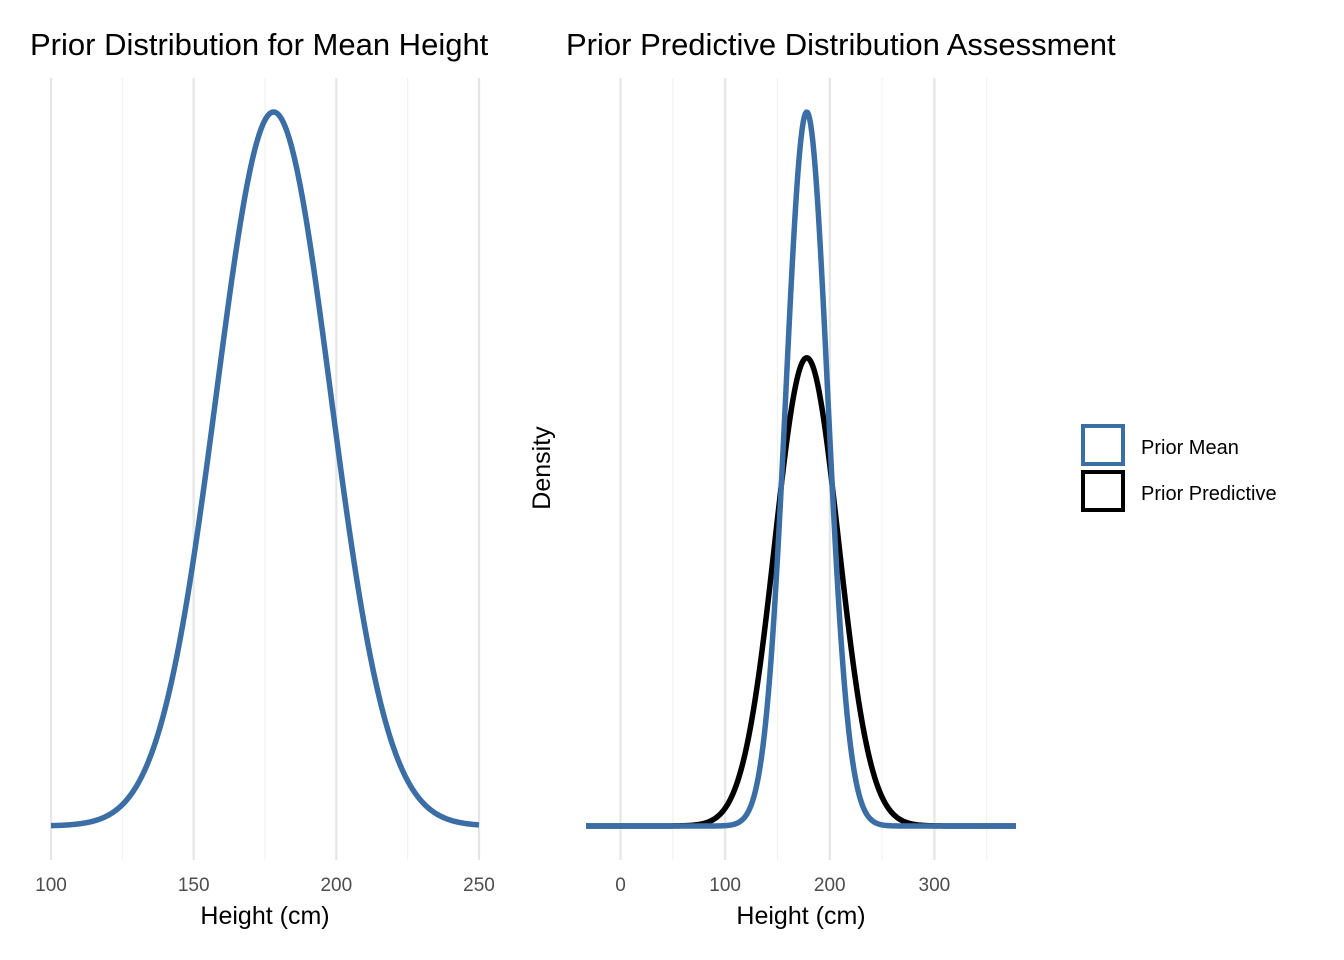  I want to click on panel-1-x-axis-label: Height (cm), so click(264, 916).